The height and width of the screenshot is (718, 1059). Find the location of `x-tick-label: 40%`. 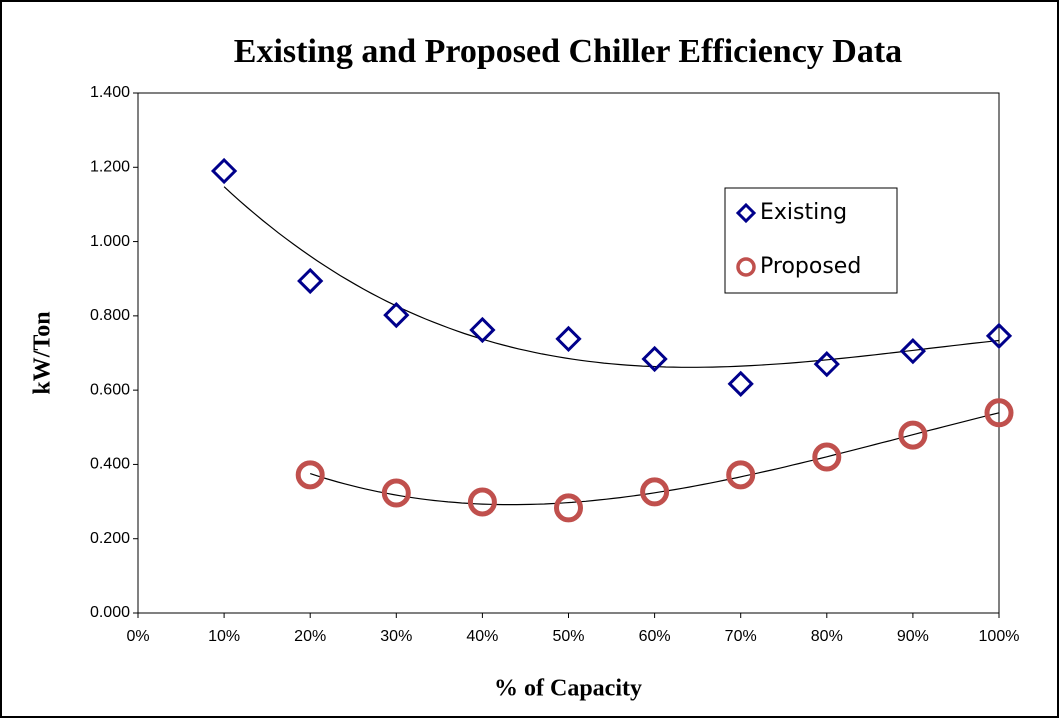

x-tick-label: 40% is located at coordinates (482, 636).